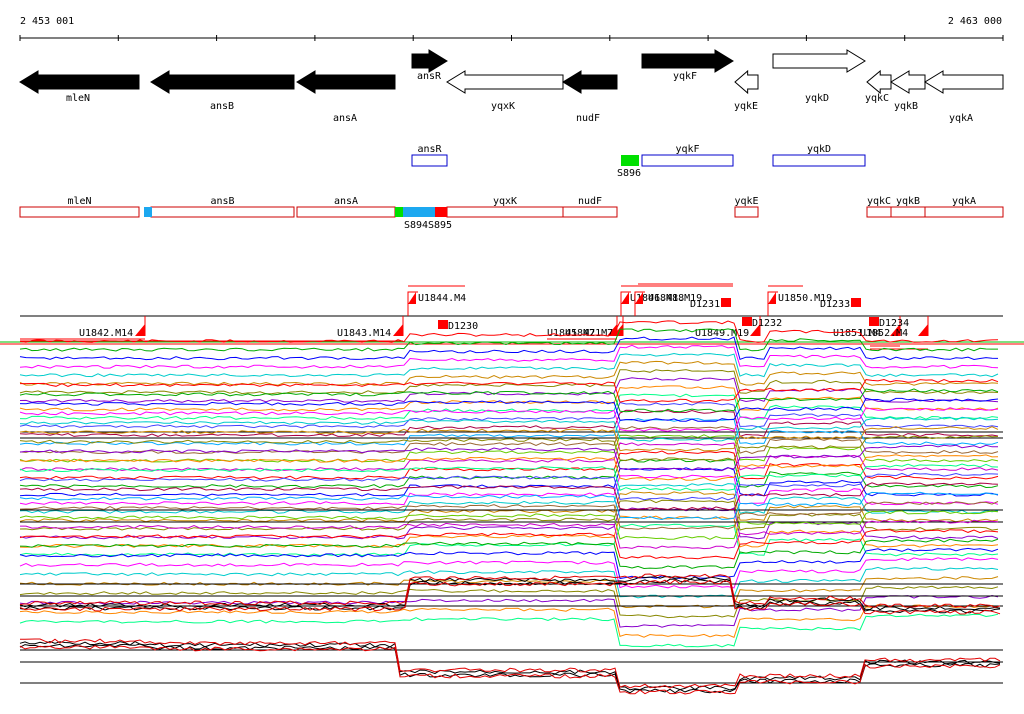 This screenshot has height=714, width=1024. What do you see at coordinates (346, 82) in the screenshot?
I see `gene-arrow-ansa` at bounding box center [346, 82].